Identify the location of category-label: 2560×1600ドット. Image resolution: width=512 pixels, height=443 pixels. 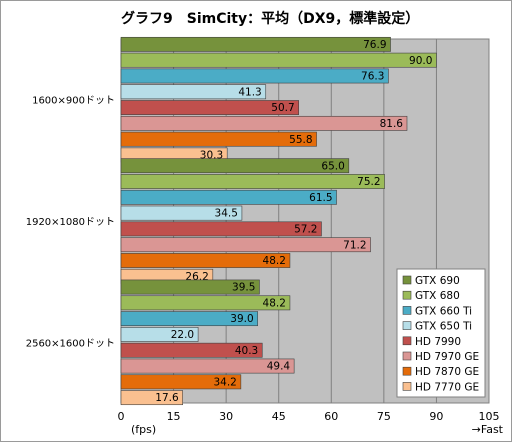
(70, 343).